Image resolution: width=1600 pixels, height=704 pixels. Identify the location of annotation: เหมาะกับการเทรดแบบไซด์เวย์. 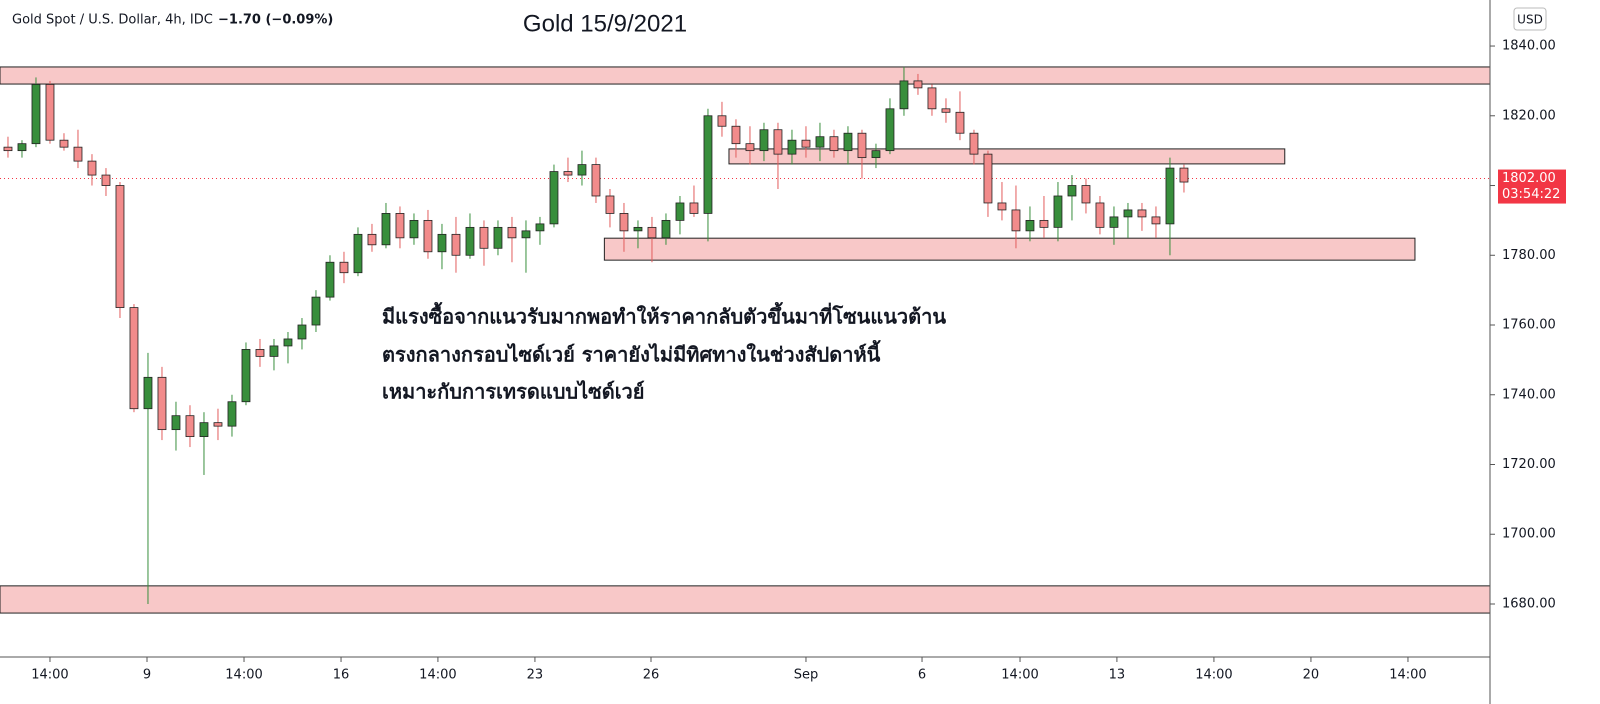
(513, 392).